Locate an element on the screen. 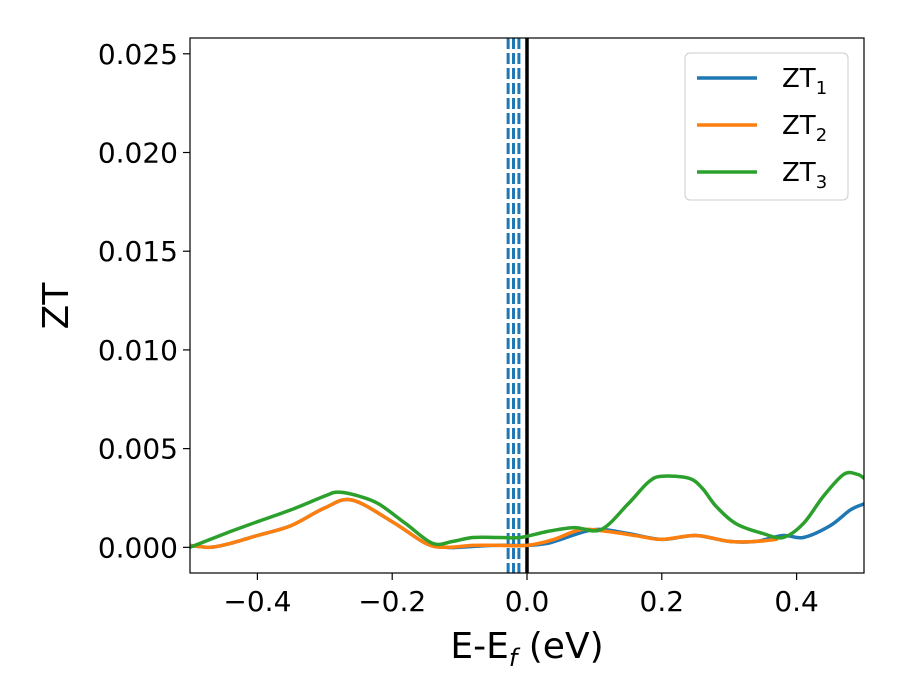 This screenshot has width=900, height=700. y-tick-label: 0.025 is located at coordinates (138, 54).